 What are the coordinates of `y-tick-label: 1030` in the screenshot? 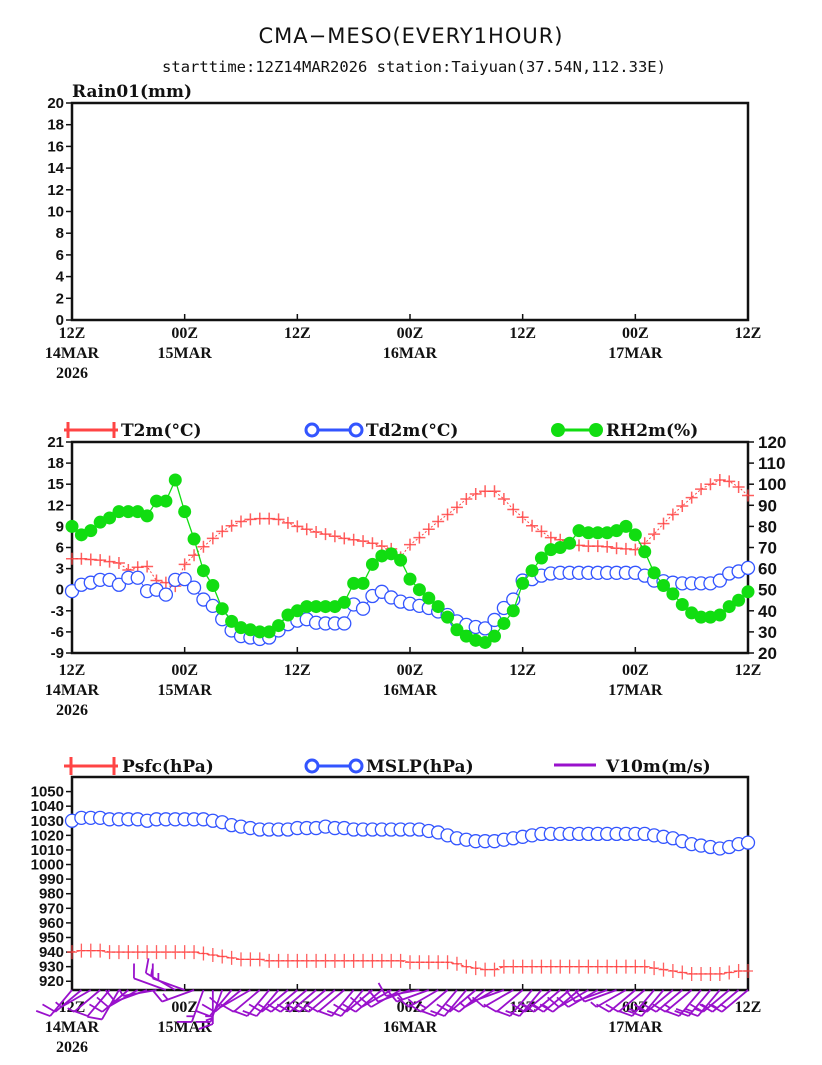 It's located at (47, 821).